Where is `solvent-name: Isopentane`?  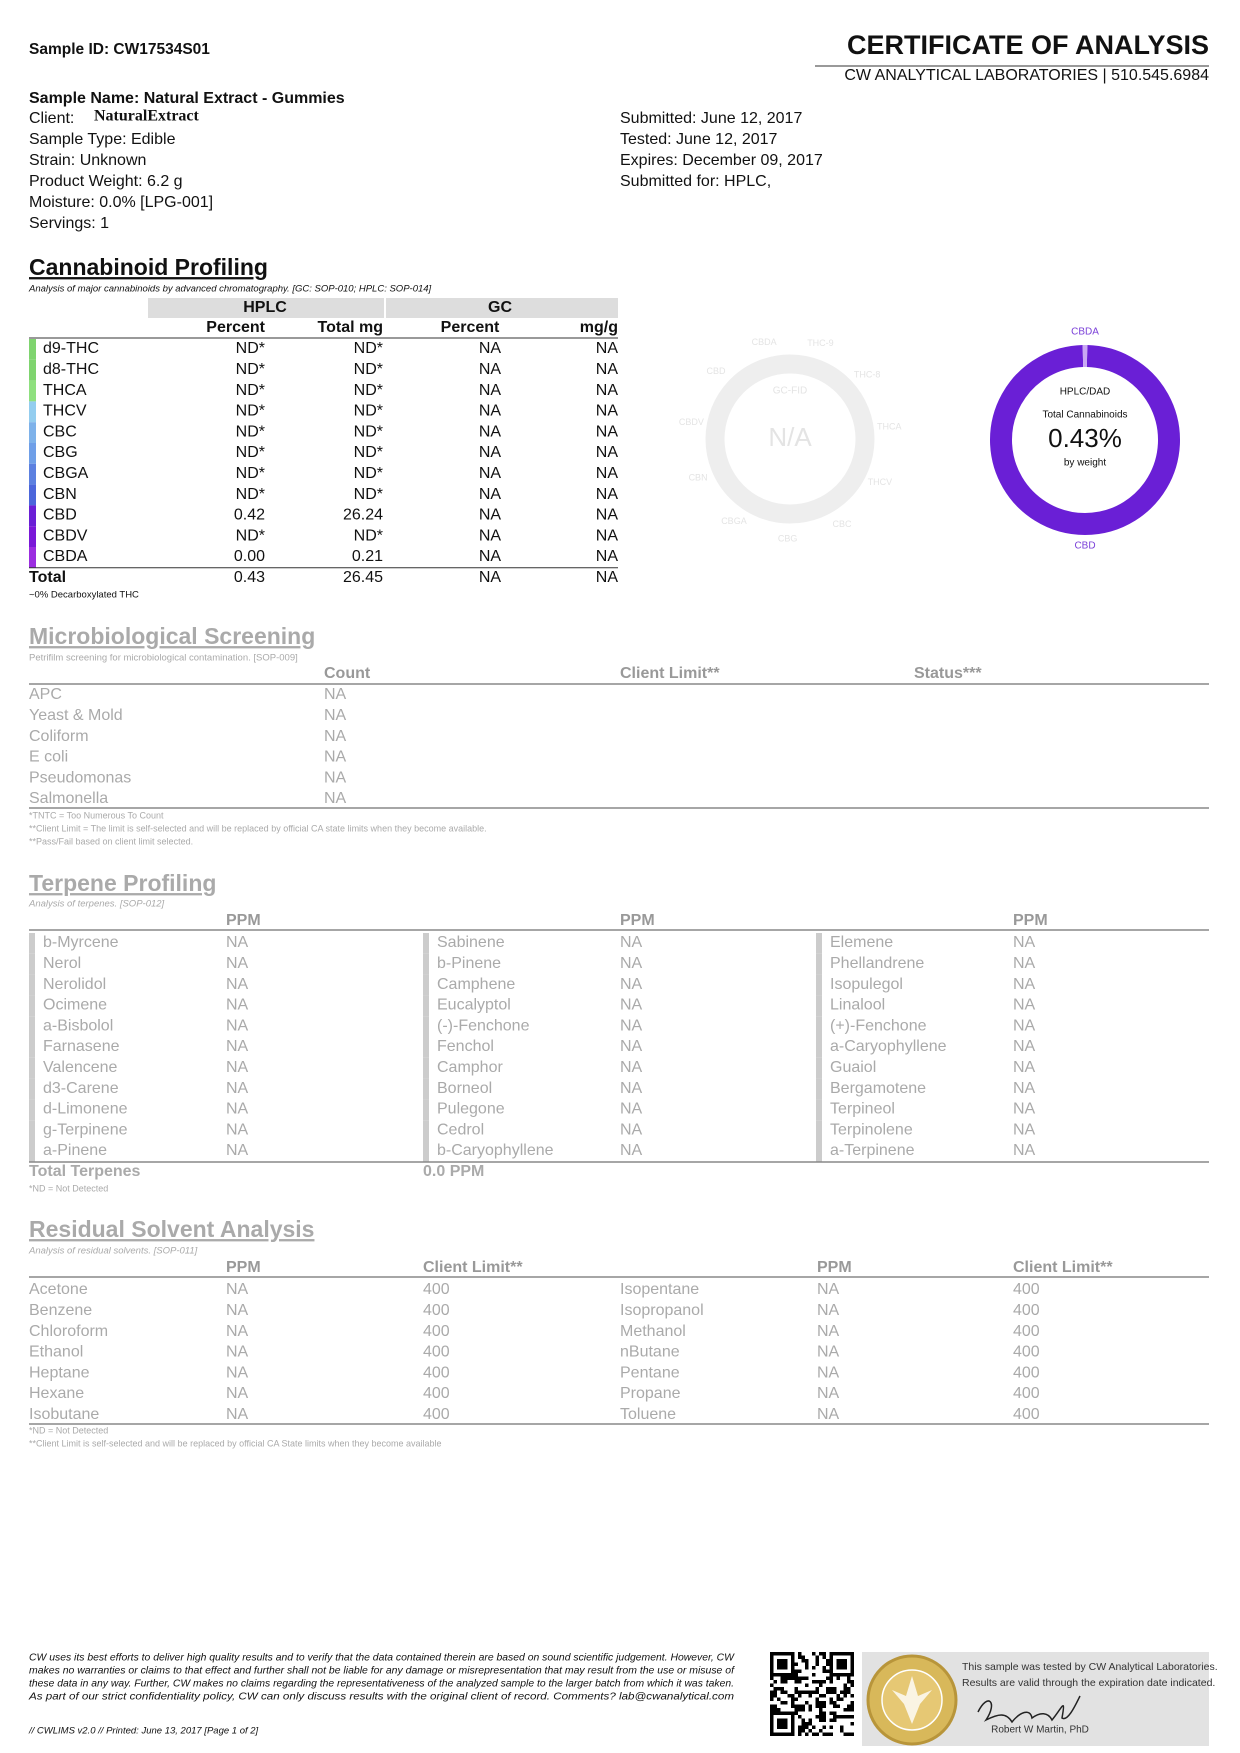 solvent-name: Isopentane is located at coordinates (659, 1289).